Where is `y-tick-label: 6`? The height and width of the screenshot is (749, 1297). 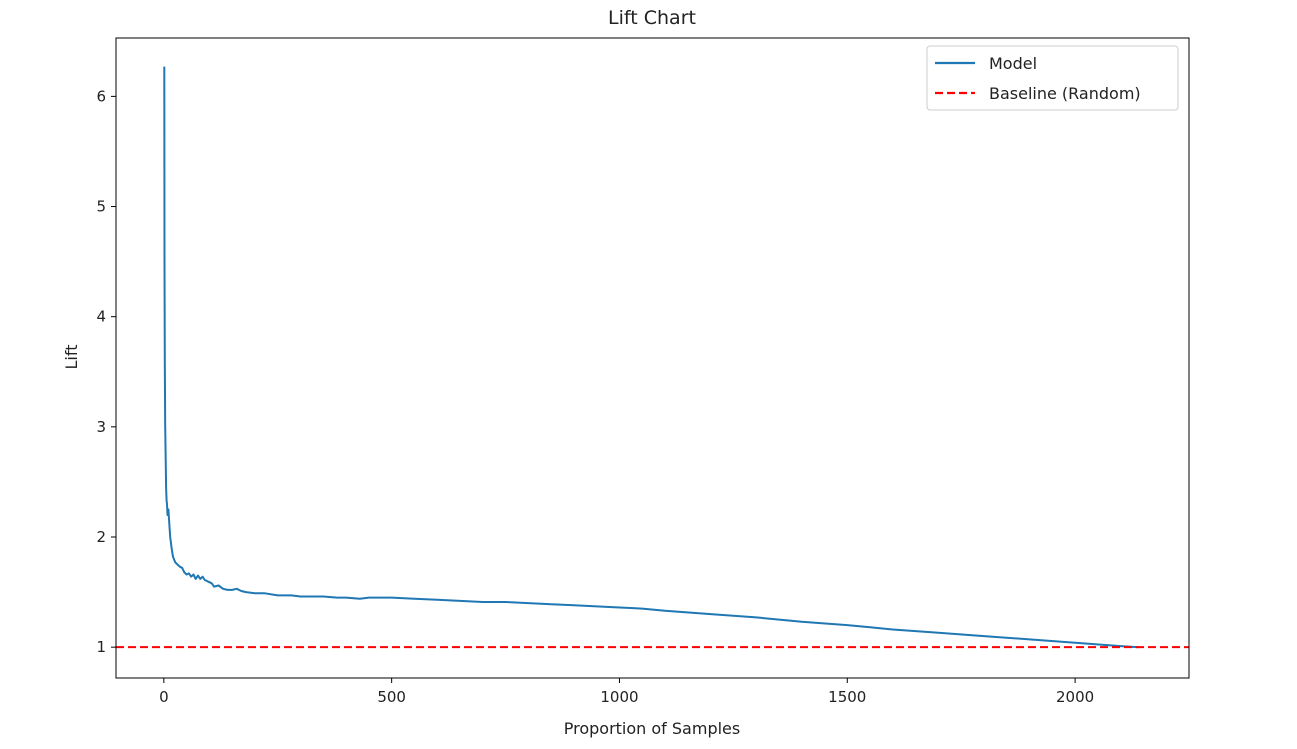
y-tick-label: 6 is located at coordinates (101, 96).